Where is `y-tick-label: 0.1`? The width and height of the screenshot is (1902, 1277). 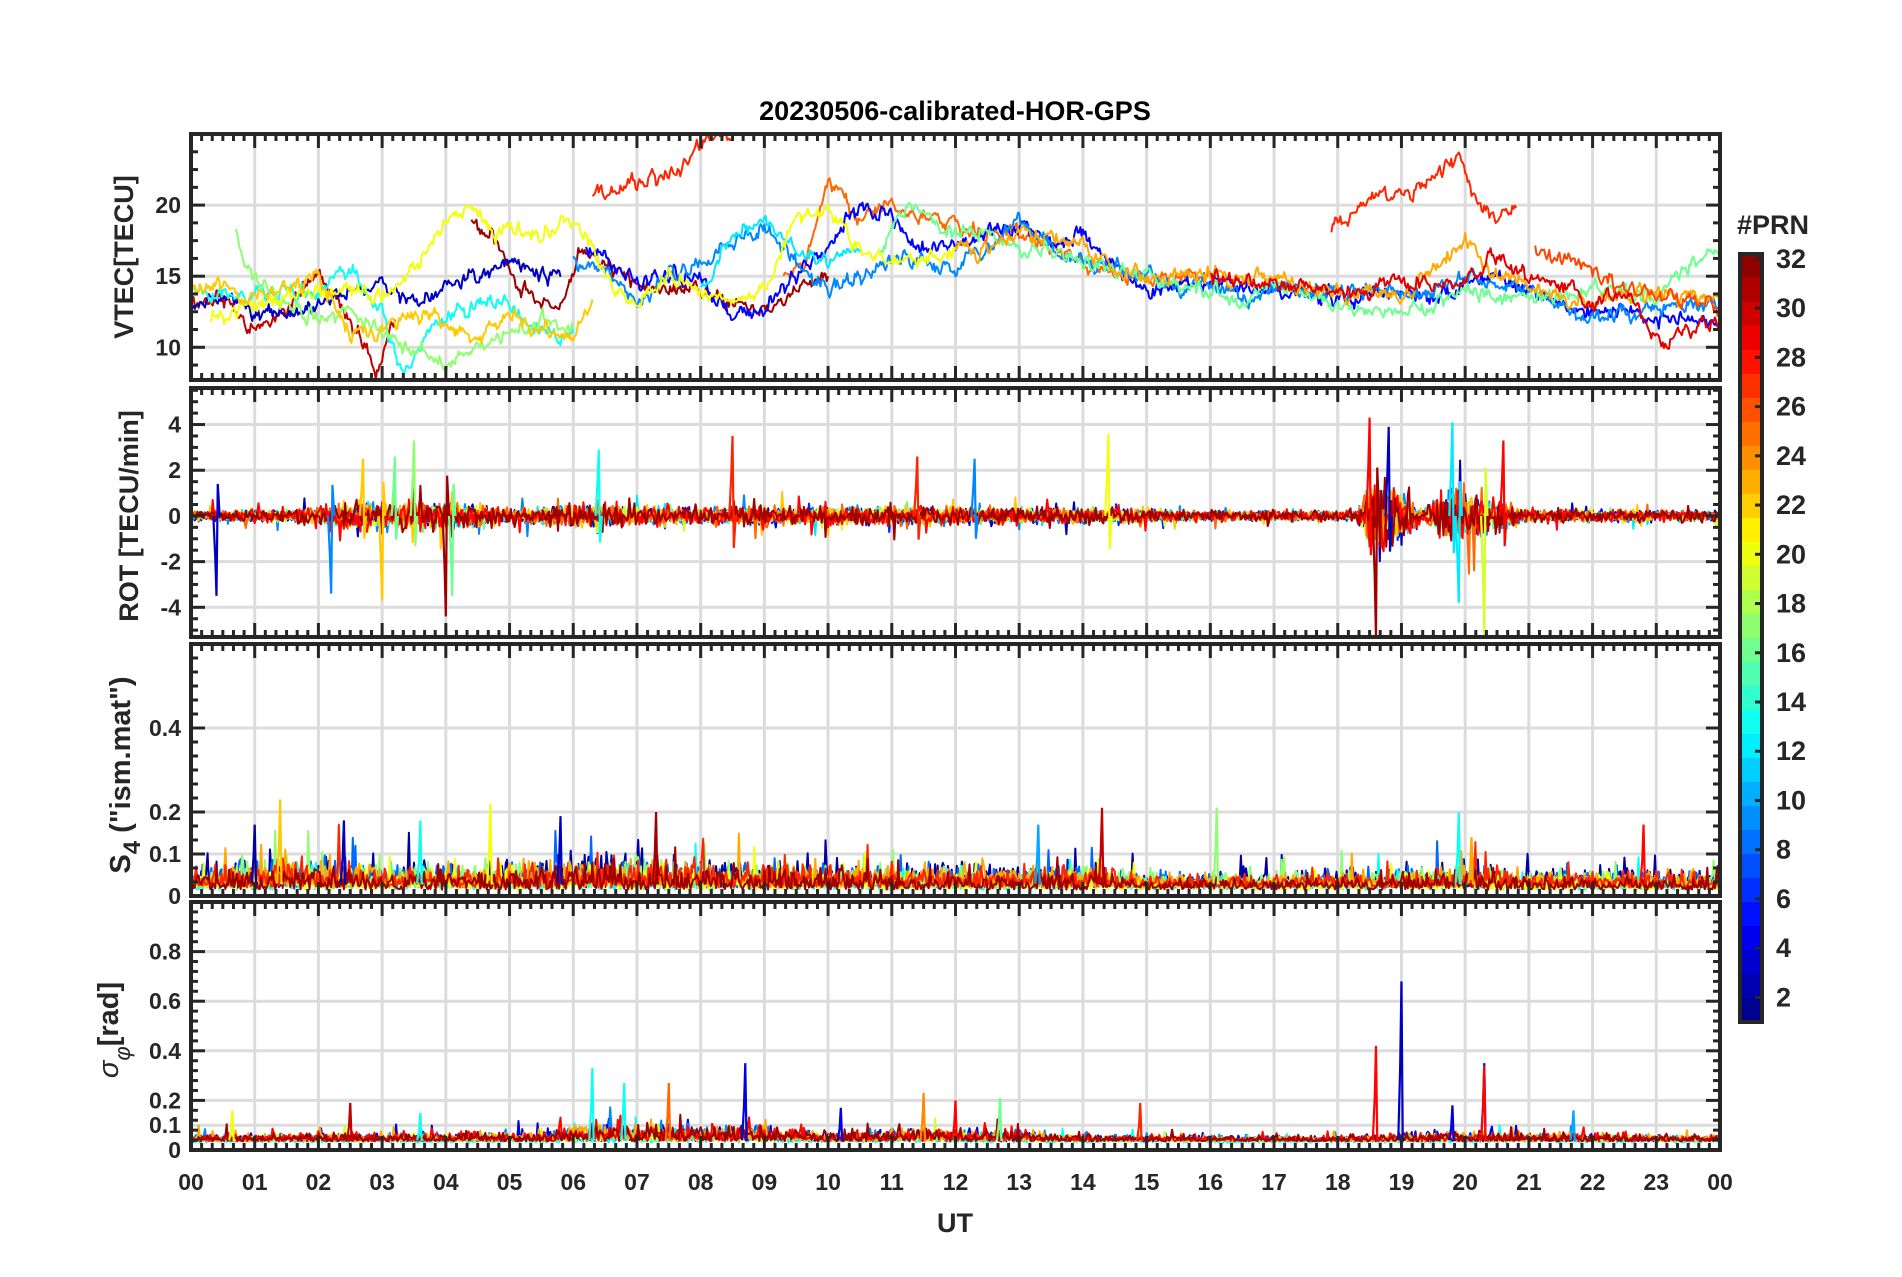 y-tick-label: 0.1 is located at coordinates (165, 1125).